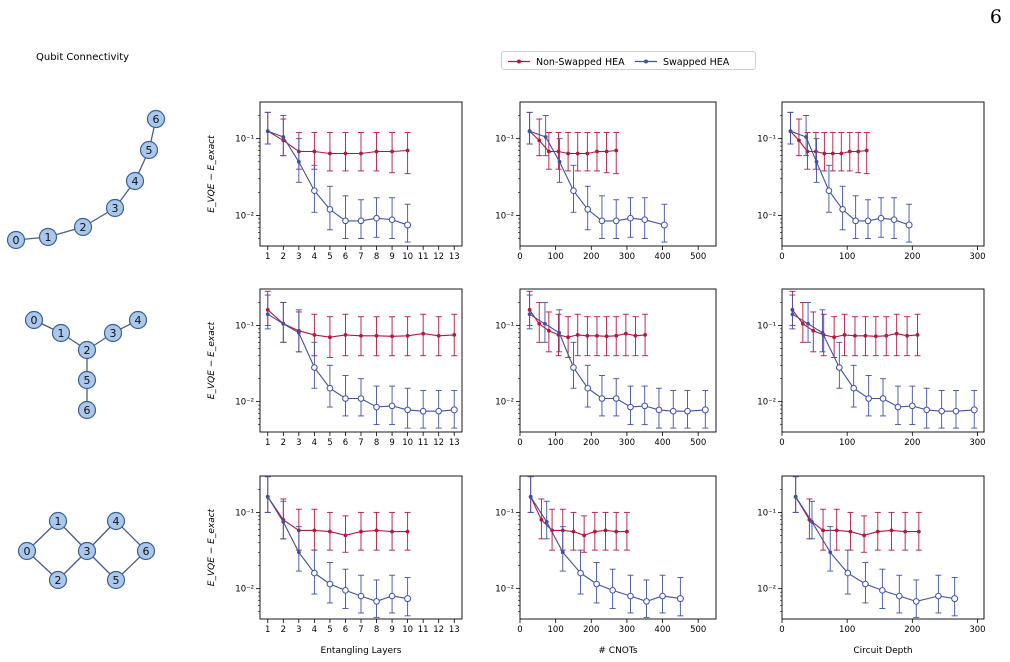 Image resolution: width=1010 pixels, height=662 pixels. I want to click on x-tick-label: 2, so click(283, 630).